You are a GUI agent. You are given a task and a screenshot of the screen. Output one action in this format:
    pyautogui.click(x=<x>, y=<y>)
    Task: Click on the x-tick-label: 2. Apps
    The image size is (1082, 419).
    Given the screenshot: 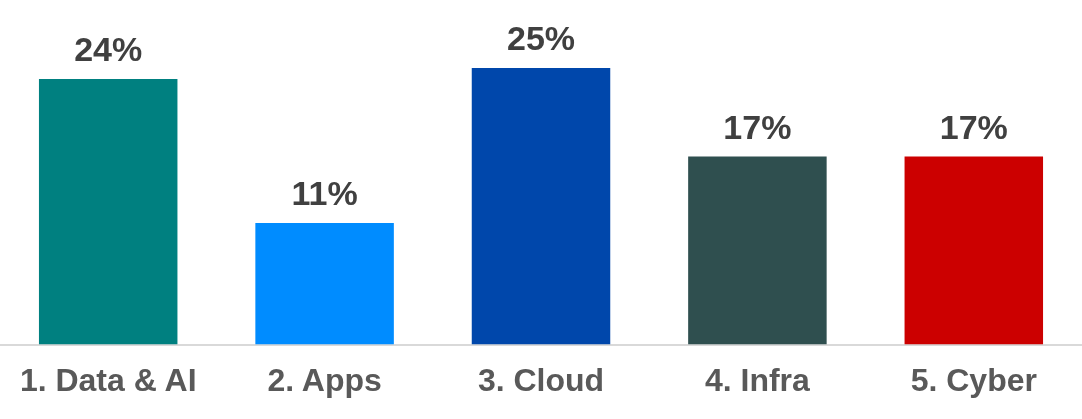 What is the action you would take?
    pyautogui.click(x=324, y=379)
    